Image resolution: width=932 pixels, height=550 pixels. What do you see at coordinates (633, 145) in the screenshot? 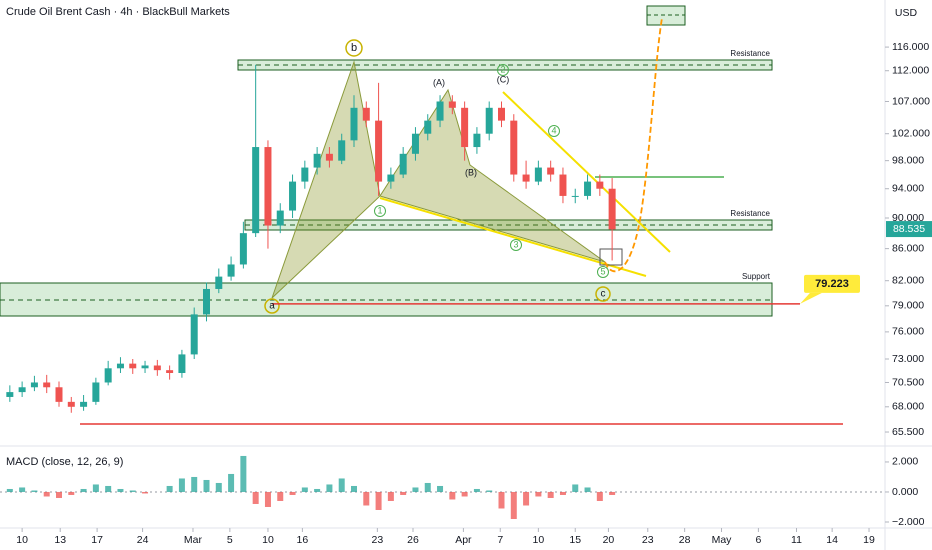
I see `projection-path` at bounding box center [633, 145].